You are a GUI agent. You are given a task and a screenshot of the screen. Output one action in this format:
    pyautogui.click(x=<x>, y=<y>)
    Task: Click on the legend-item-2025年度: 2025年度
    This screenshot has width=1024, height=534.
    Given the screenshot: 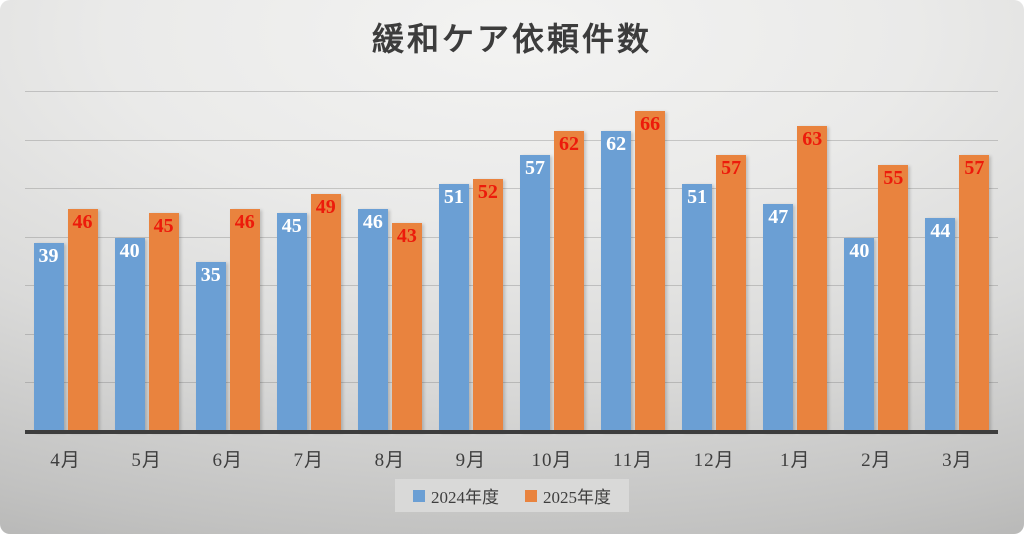 What is the action you would take?
    pyautogui.click(x=568, y=495)
    